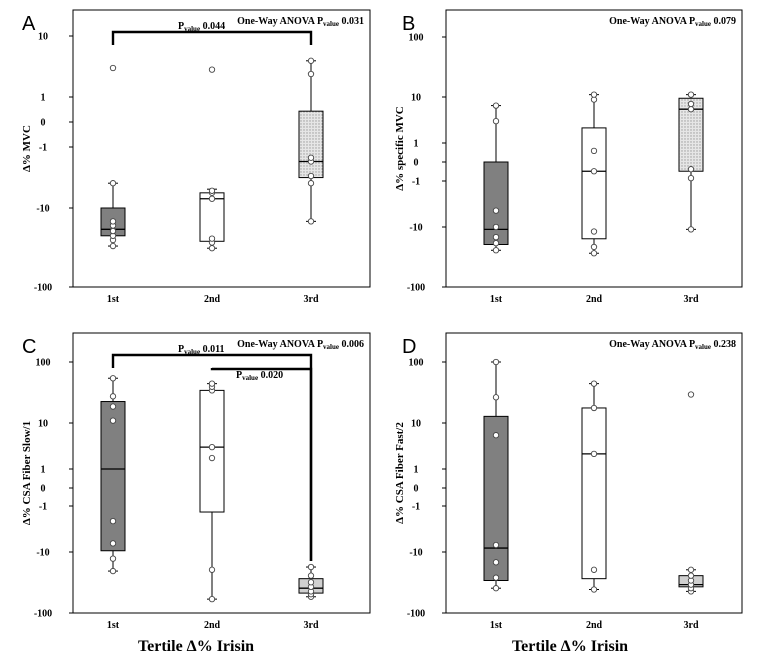 This screenshot has height=657, width=764. What do you see at coordinates (416, 470) in the screenshot?
I see `y-tick-label: 1` at bounding box center [416, 470].